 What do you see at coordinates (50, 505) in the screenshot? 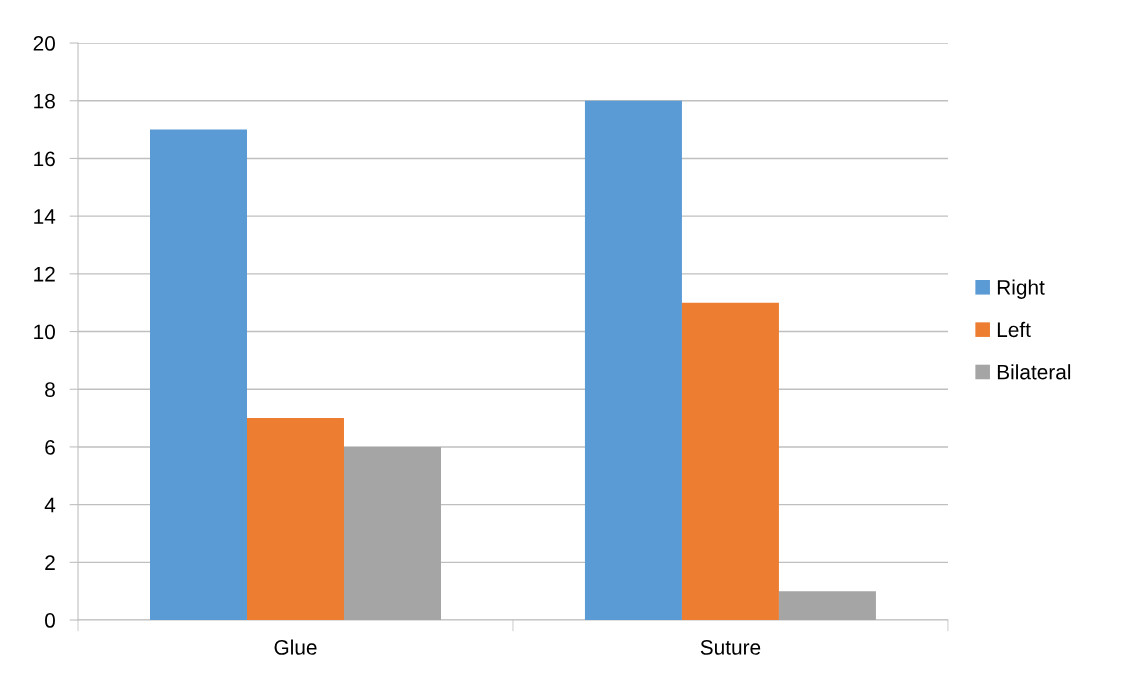
I see `y-tick-label: 4` at bounding box center [50, 505].